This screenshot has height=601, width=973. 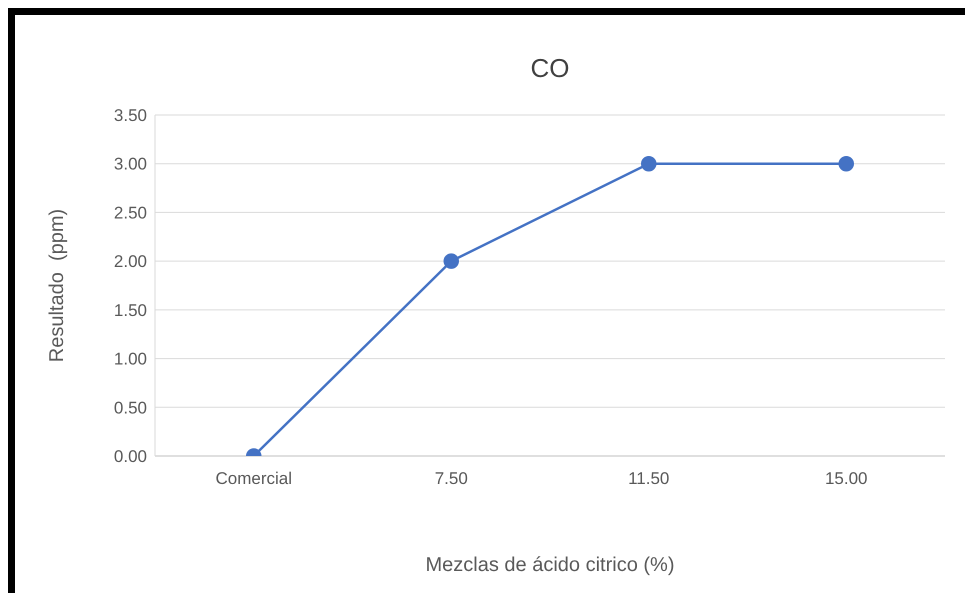 What do you see at coordinates (130, 310) in the screenshot?
I see `y-tick-label: 1.50` at bounding box center [130, 310].